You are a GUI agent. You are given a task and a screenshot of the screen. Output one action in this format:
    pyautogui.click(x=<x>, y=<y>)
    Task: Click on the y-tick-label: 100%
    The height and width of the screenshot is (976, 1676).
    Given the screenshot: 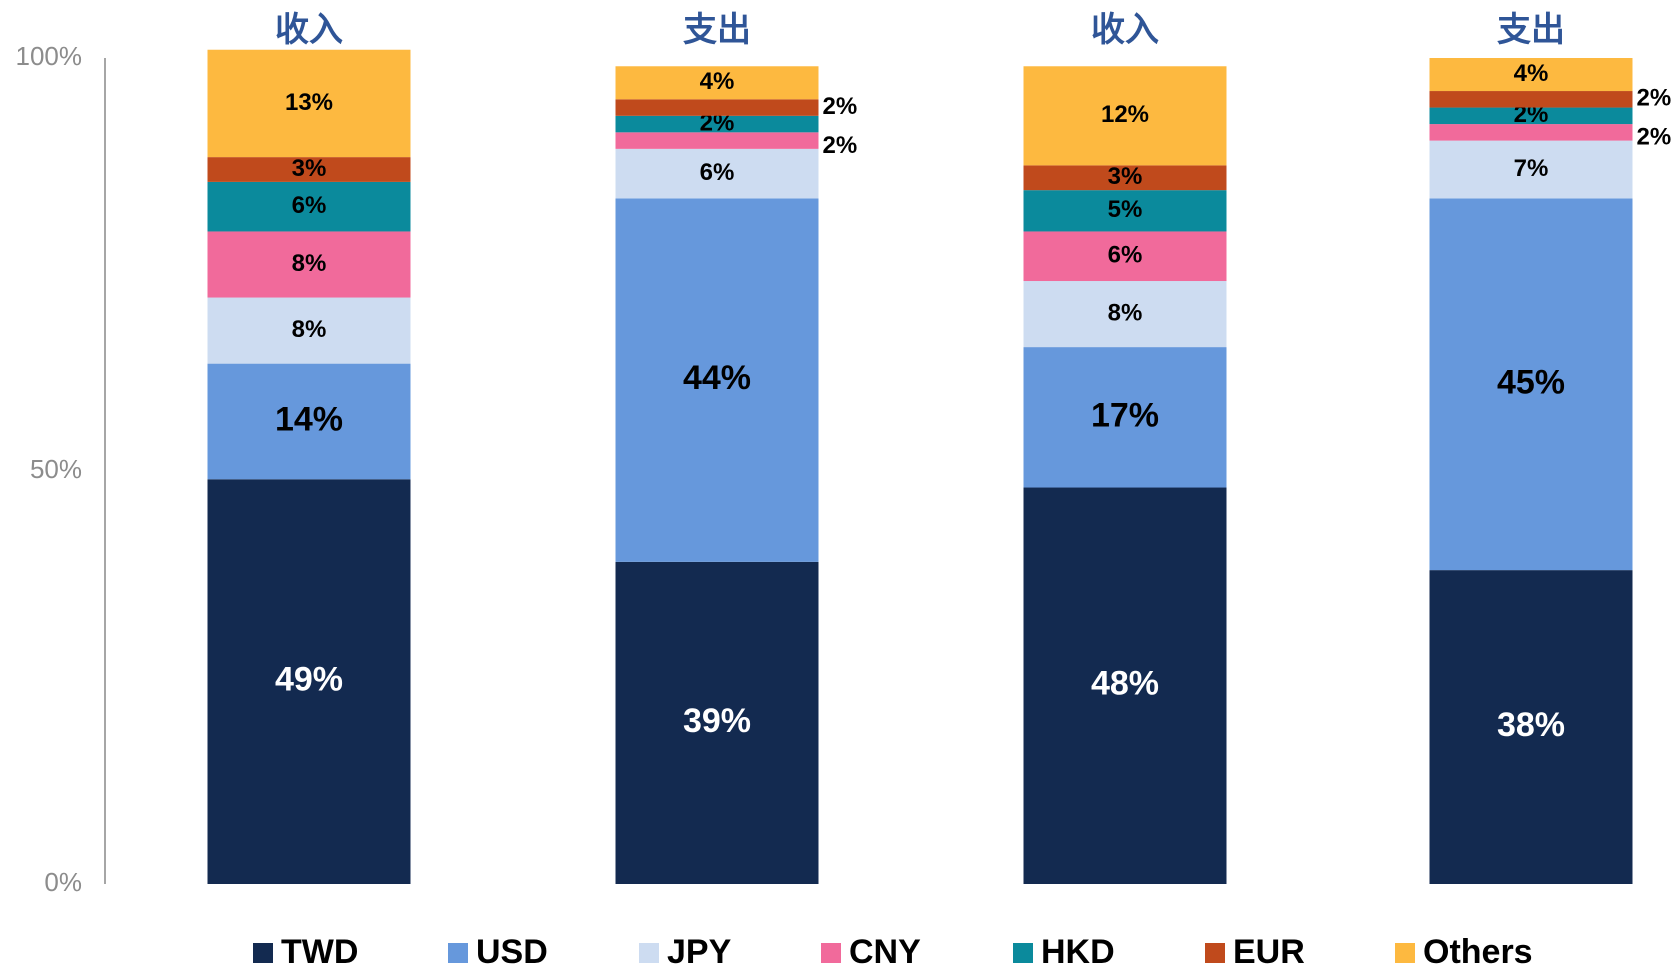 What is the action you would take?
    pyautogui.click(x=49, y=56)
    